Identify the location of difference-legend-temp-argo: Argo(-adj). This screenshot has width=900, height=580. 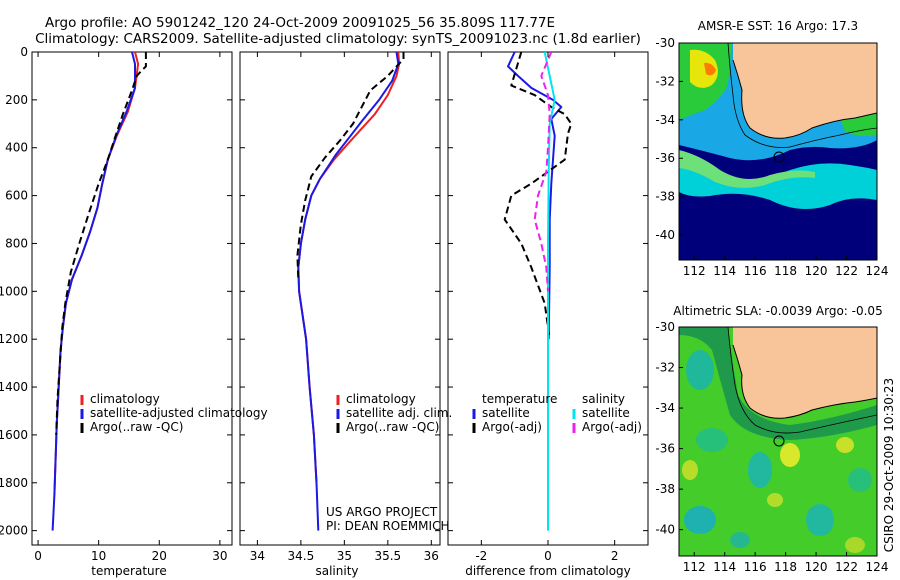
(512, 427).